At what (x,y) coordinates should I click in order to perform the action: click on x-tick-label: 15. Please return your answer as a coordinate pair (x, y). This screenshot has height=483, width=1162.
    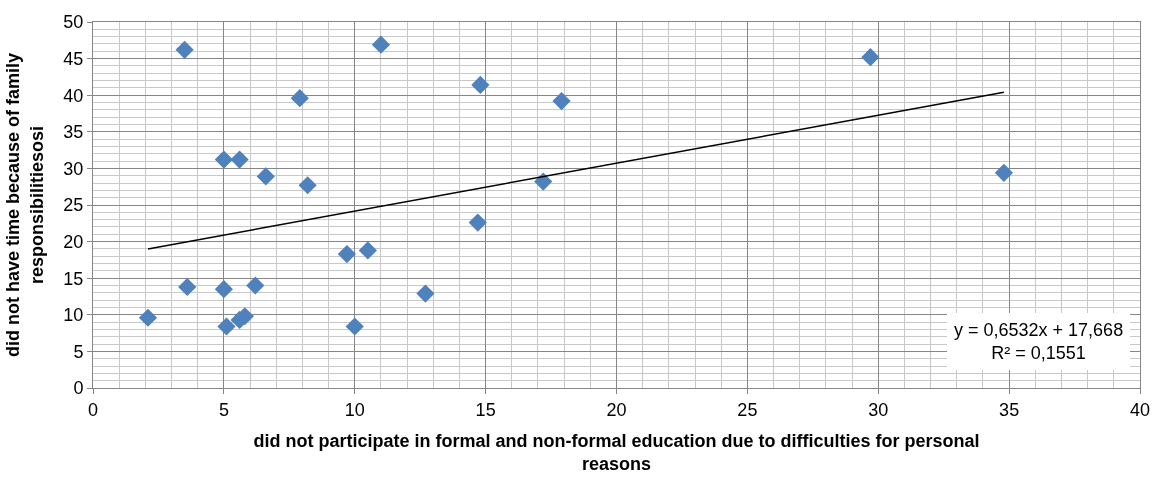
    Looking at the image, I should click on (485, 409).